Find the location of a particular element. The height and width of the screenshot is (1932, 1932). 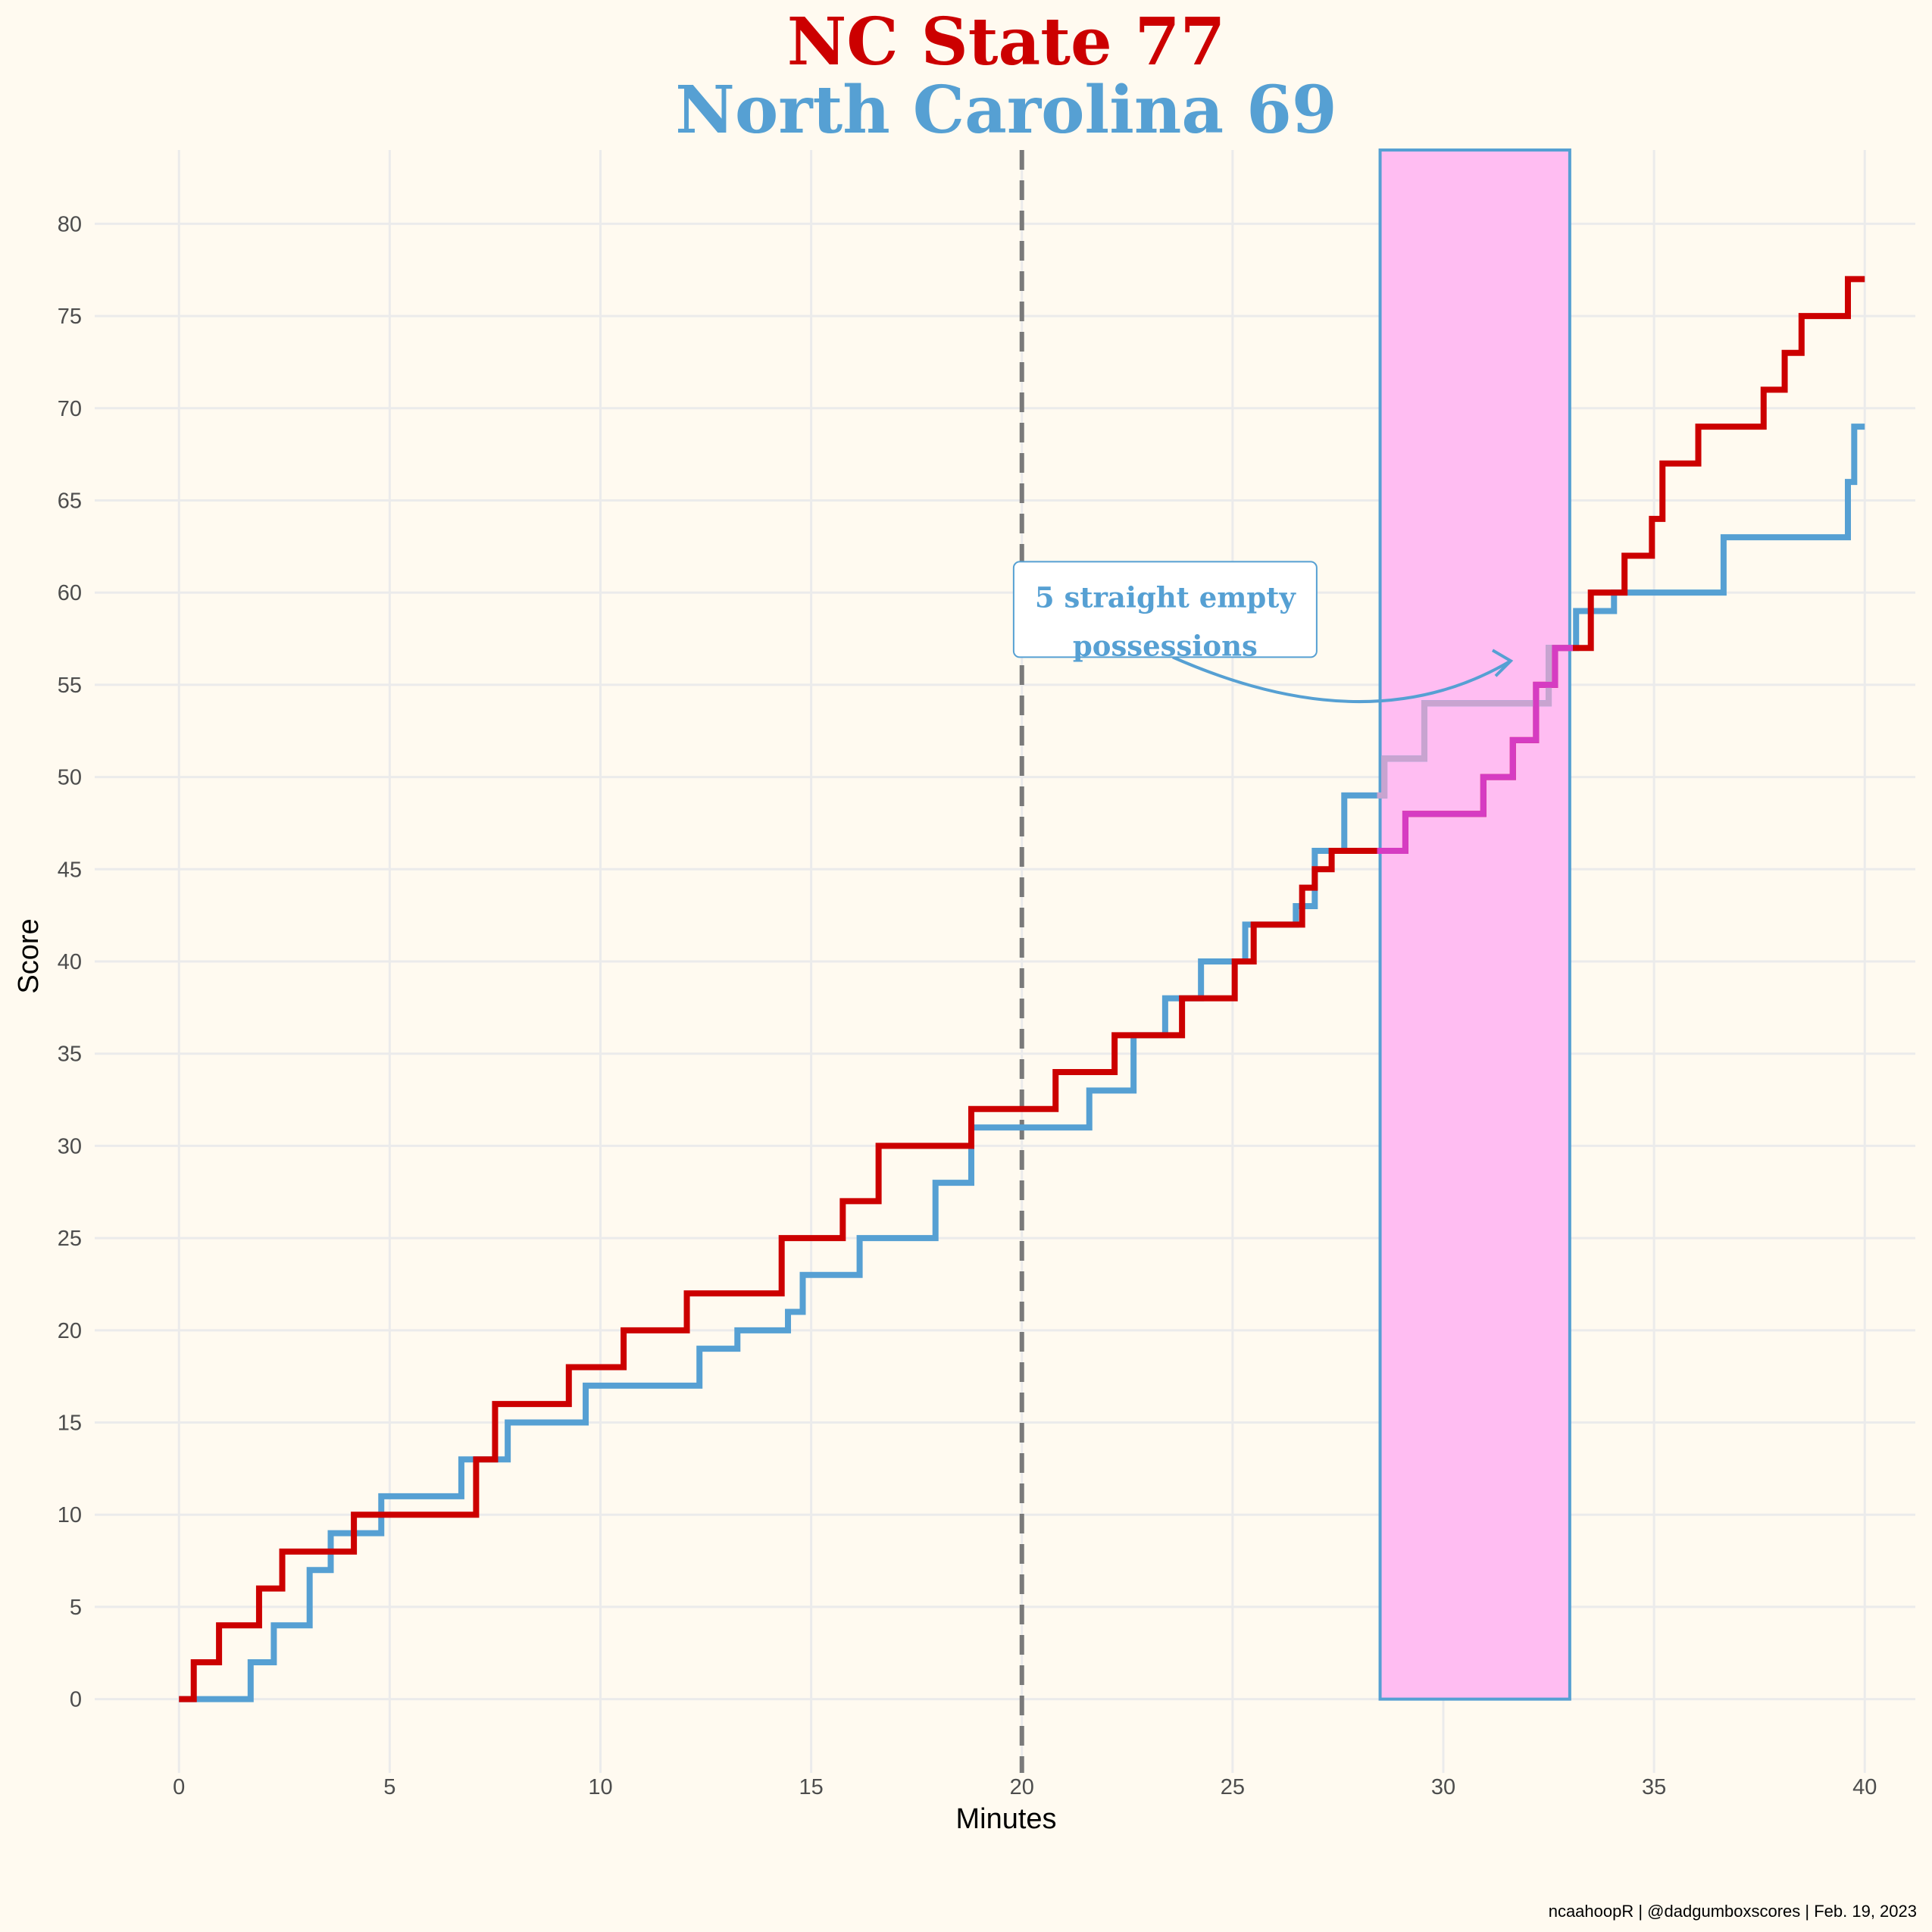

y-tick-label: 20 is located at coordinates (70, 1331).